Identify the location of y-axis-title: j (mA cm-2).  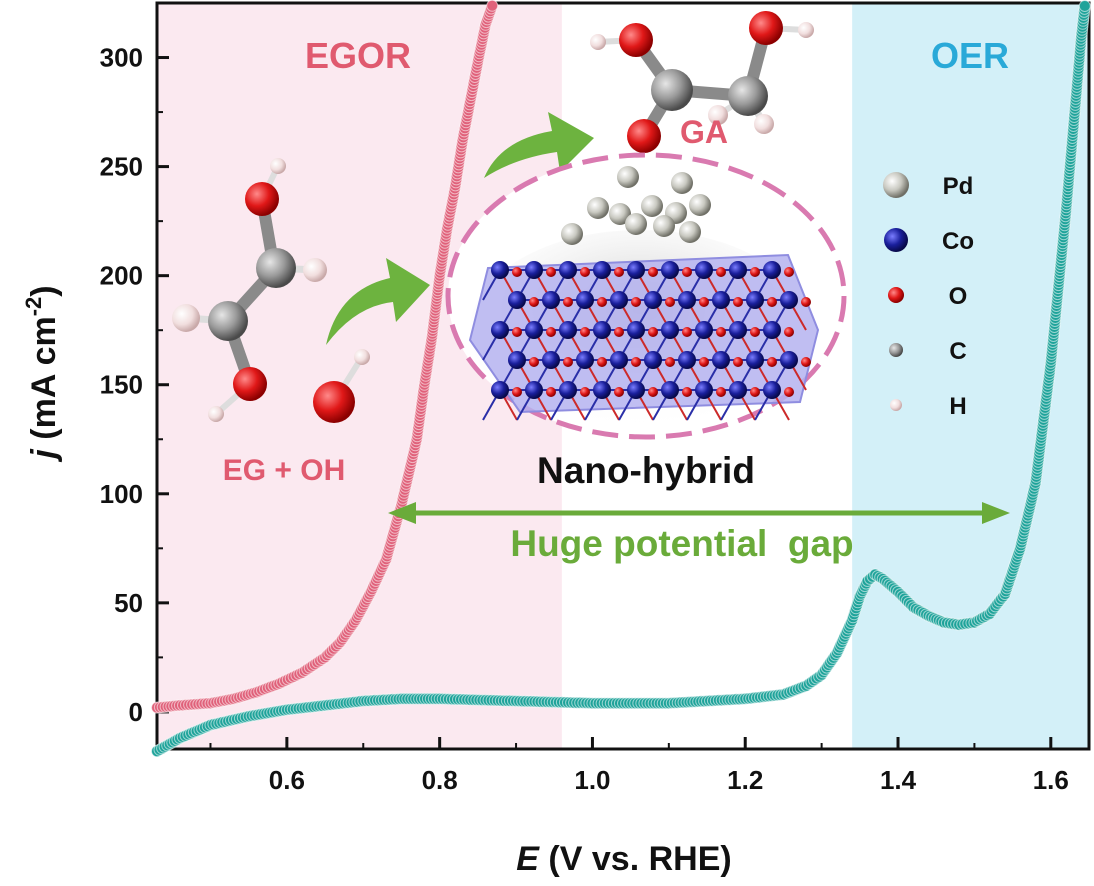
(42, 373).